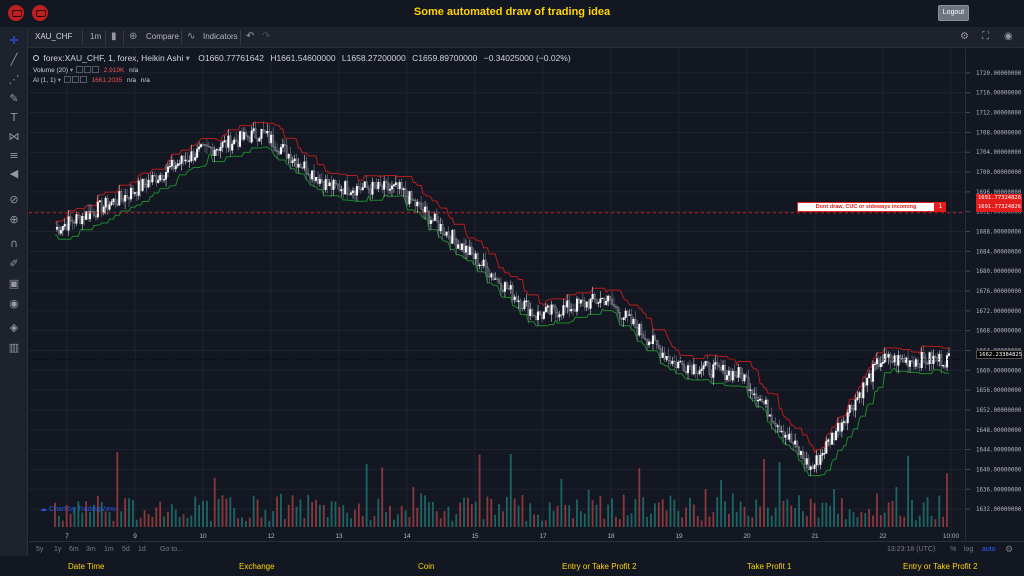 This screenshot has width=1024, height=576. Describe the element at coordinates (14, 219) in the screenshot. I see `zoom-in-icon: ⊕` at that location.